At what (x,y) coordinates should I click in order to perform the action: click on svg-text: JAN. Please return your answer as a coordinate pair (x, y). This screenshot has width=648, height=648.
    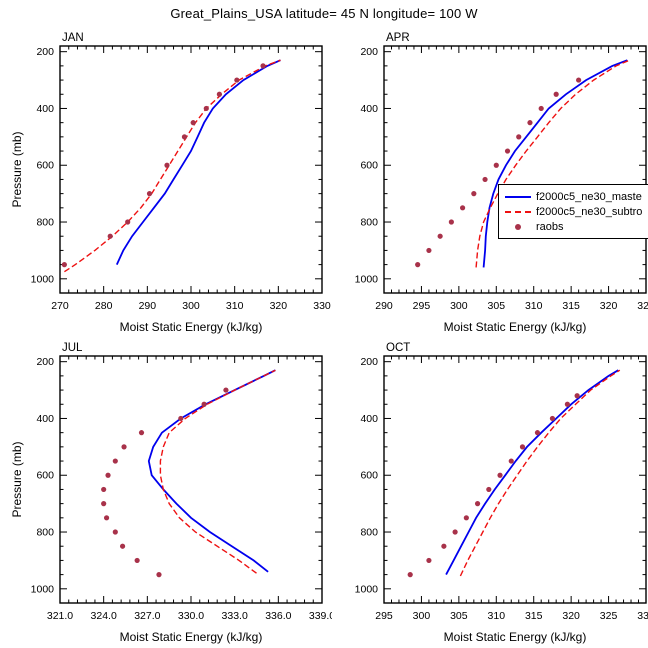
    Looking at the image, I should click on (73, 38).